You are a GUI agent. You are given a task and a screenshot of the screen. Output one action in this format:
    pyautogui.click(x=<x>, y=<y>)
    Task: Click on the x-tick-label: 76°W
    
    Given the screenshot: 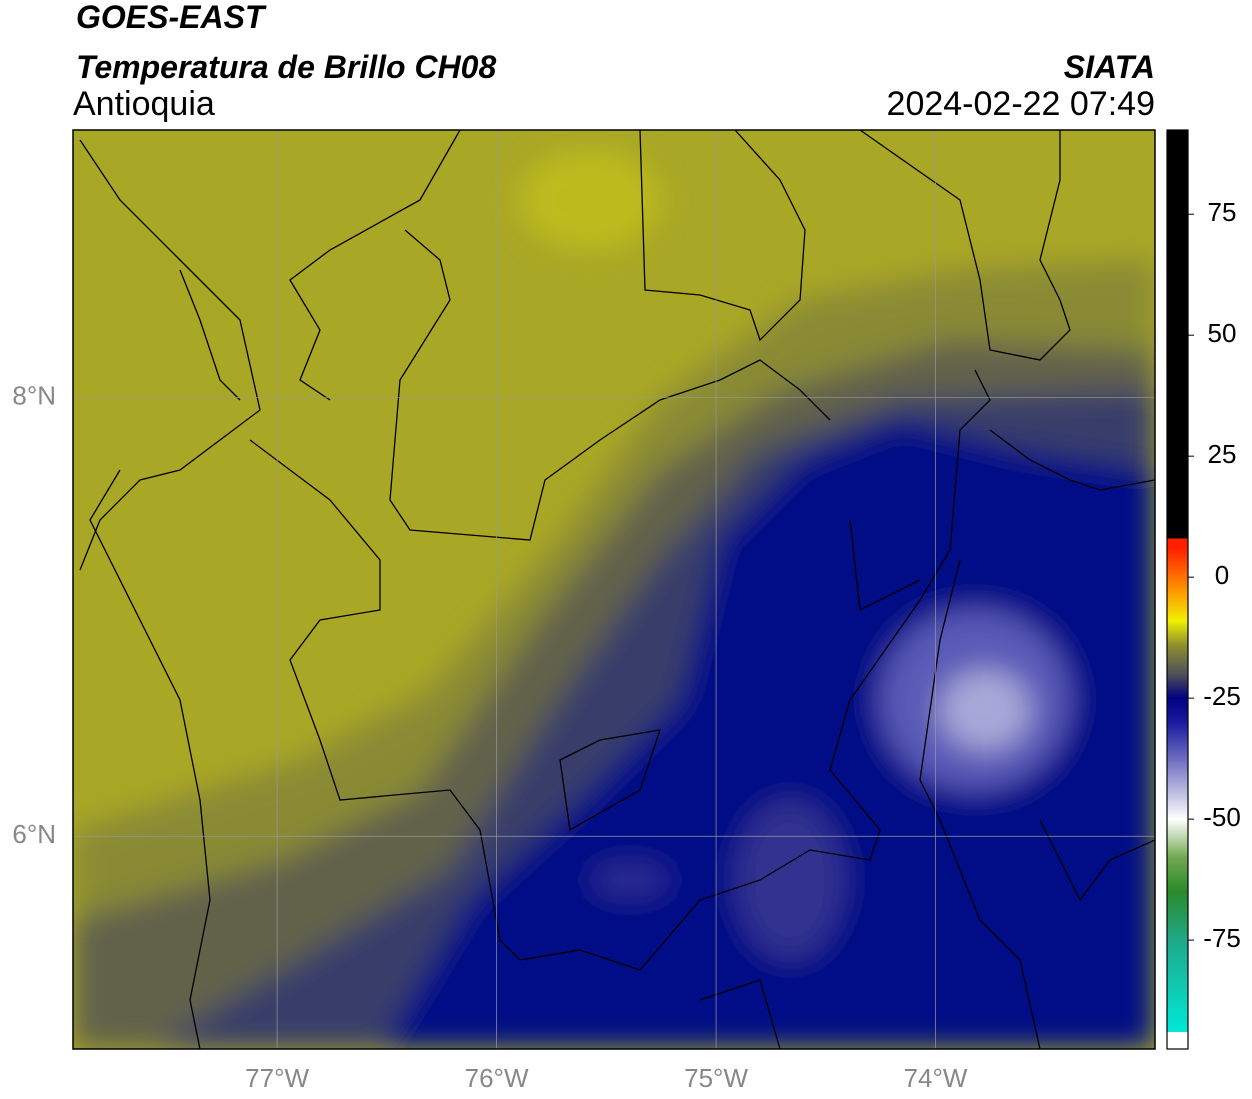 What is the action you would take?
    pyautogui.click(x=497, y=1078)
    